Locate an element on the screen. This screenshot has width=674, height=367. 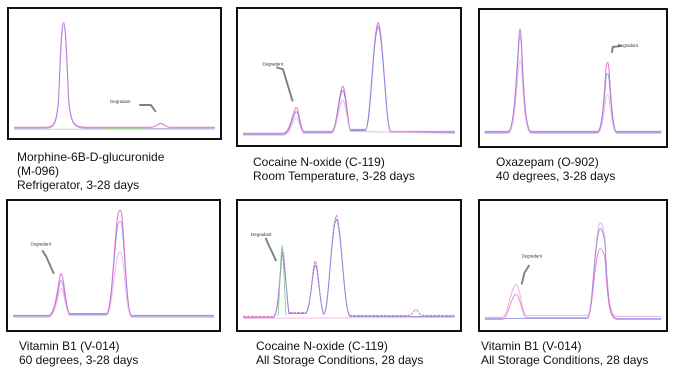
caption-oxazepam: Oxazepam (O-902) 40 degrees, 3-28 days is located at coordinates (555, 169).